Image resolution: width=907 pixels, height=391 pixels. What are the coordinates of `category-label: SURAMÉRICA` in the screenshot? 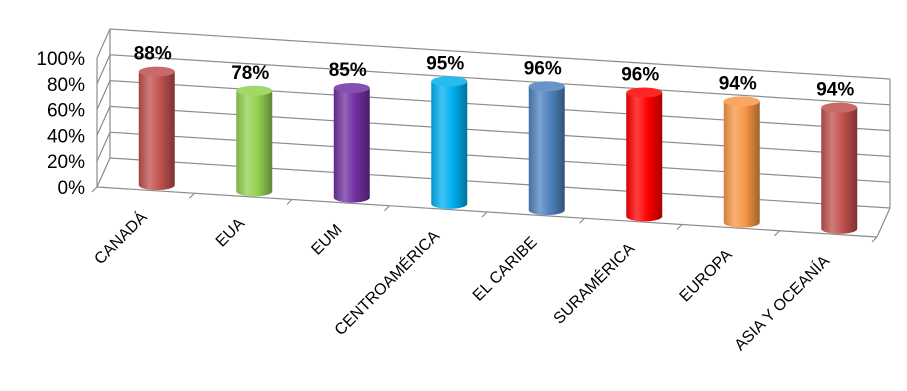 It's located at (593, 283).